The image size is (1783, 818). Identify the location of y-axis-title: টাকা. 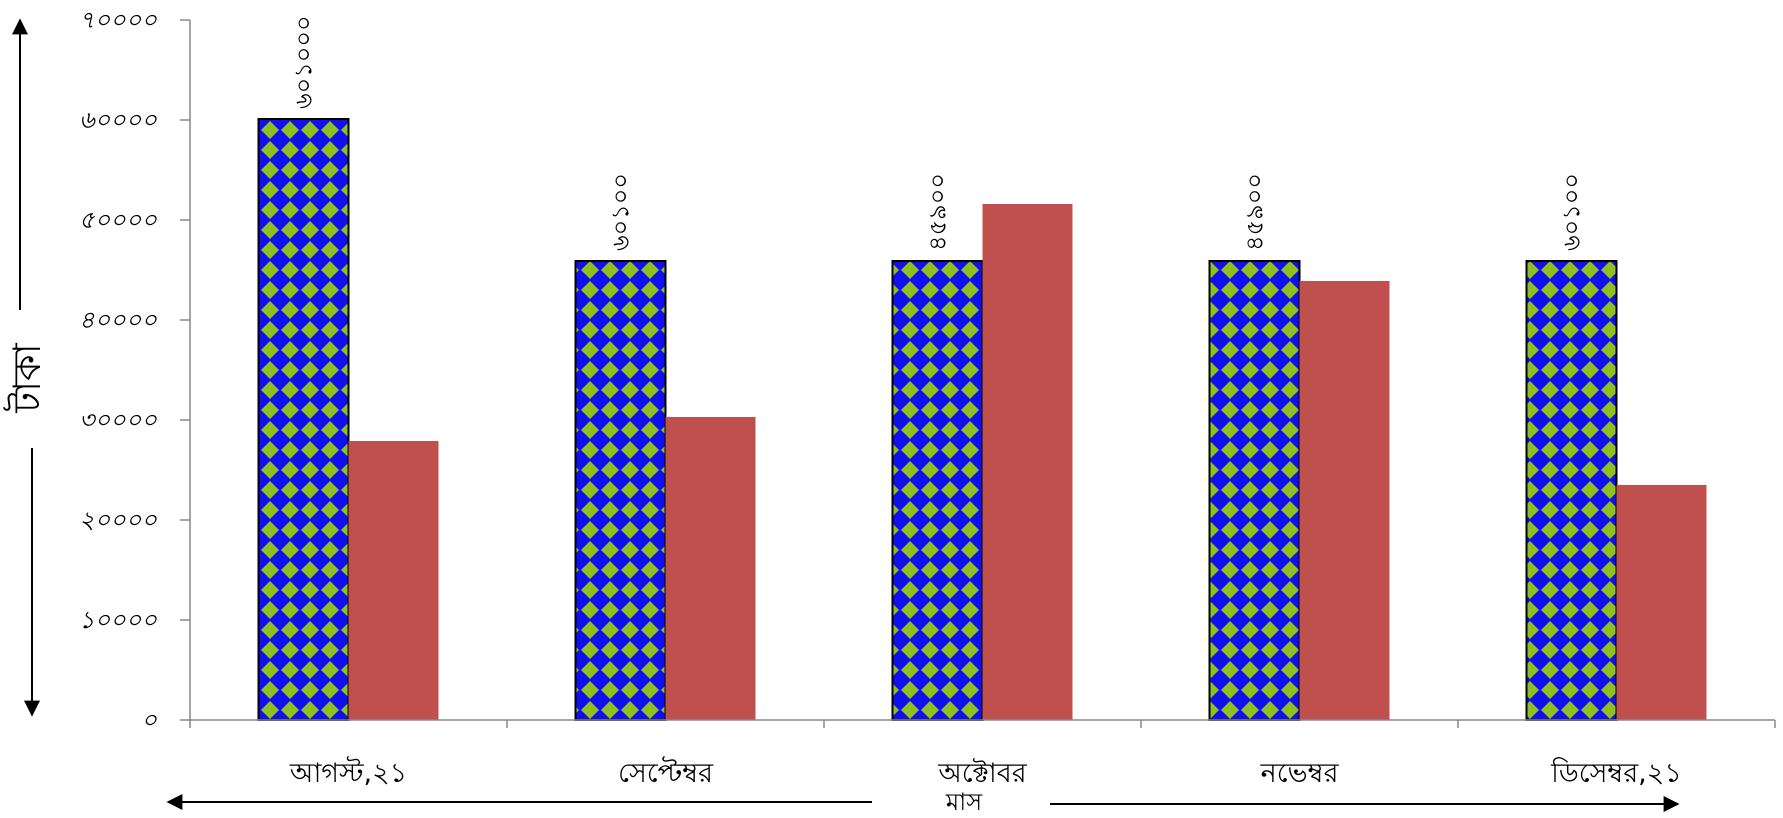
(26, 377).